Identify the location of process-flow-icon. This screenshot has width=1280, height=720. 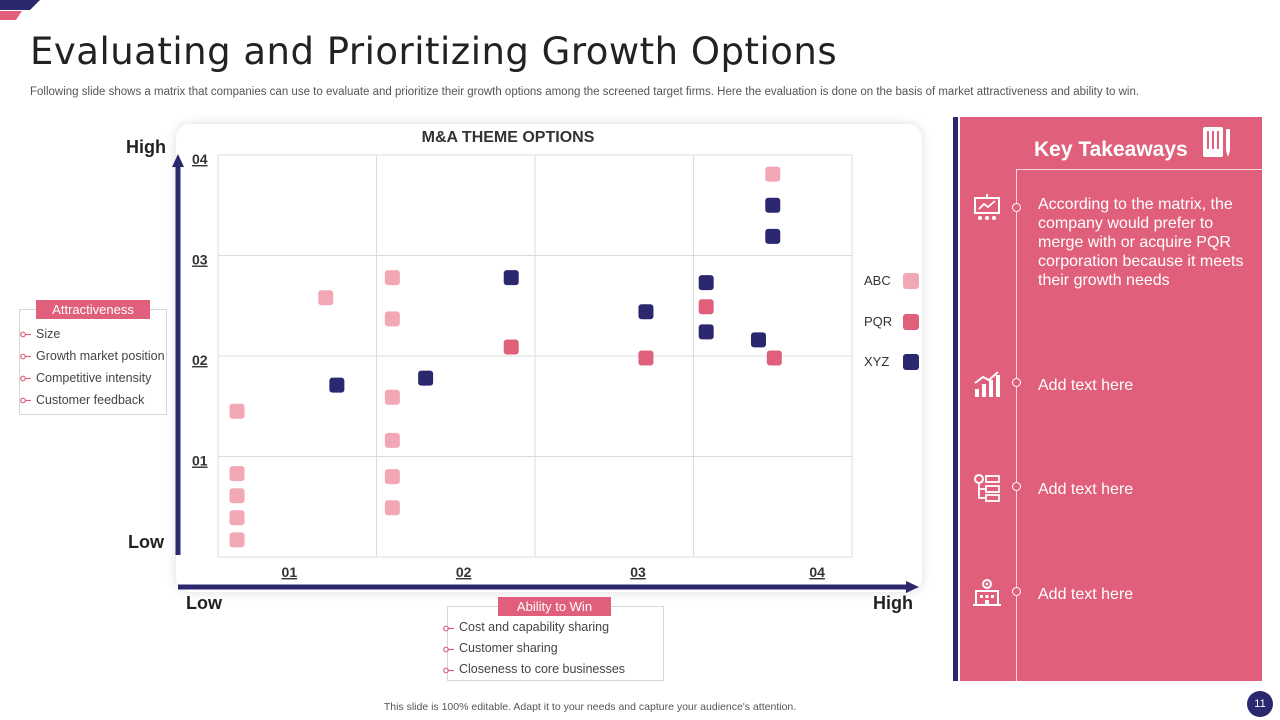
(987, 488).